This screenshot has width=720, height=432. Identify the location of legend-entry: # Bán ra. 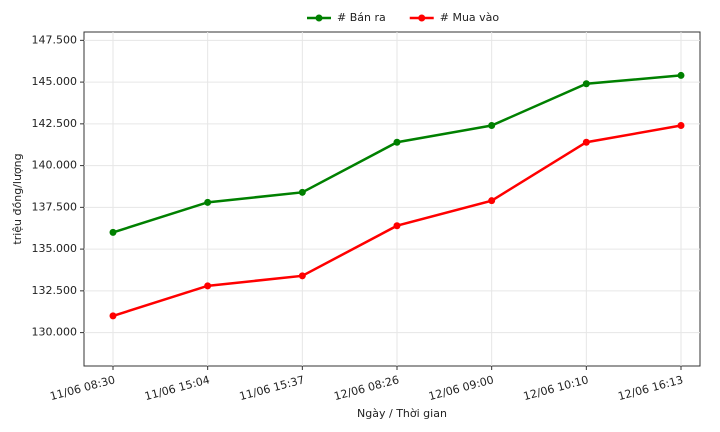
(346, 17).